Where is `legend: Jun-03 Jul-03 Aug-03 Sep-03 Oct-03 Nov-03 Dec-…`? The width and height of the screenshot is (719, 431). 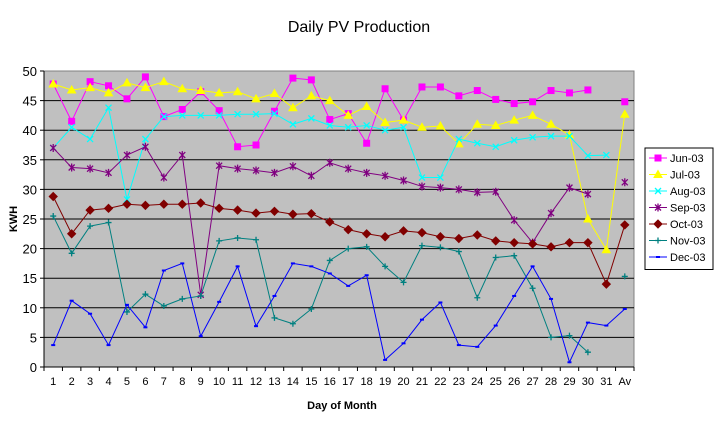
legend: Jun-03 Jul-03 Aug-03 Sep-03 Oct-03 Nov-03 Dec-… is located at coordinates (679, 208).